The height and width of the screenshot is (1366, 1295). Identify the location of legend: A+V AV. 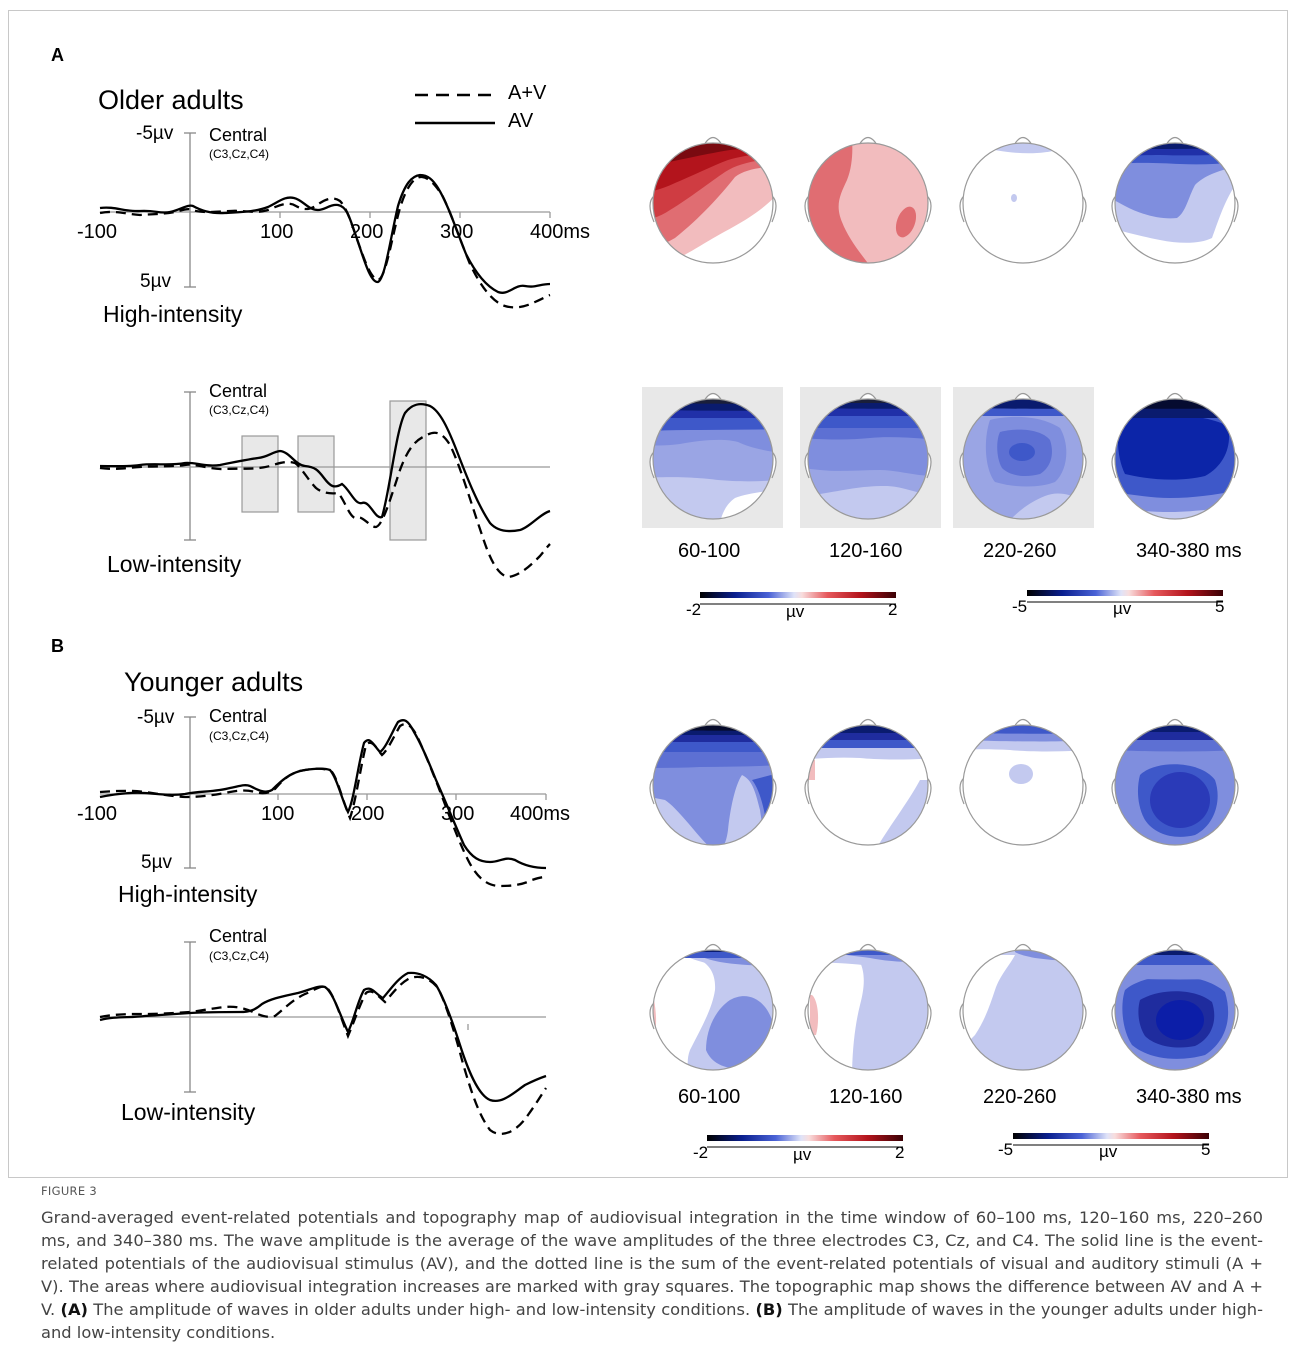
(481, 107).